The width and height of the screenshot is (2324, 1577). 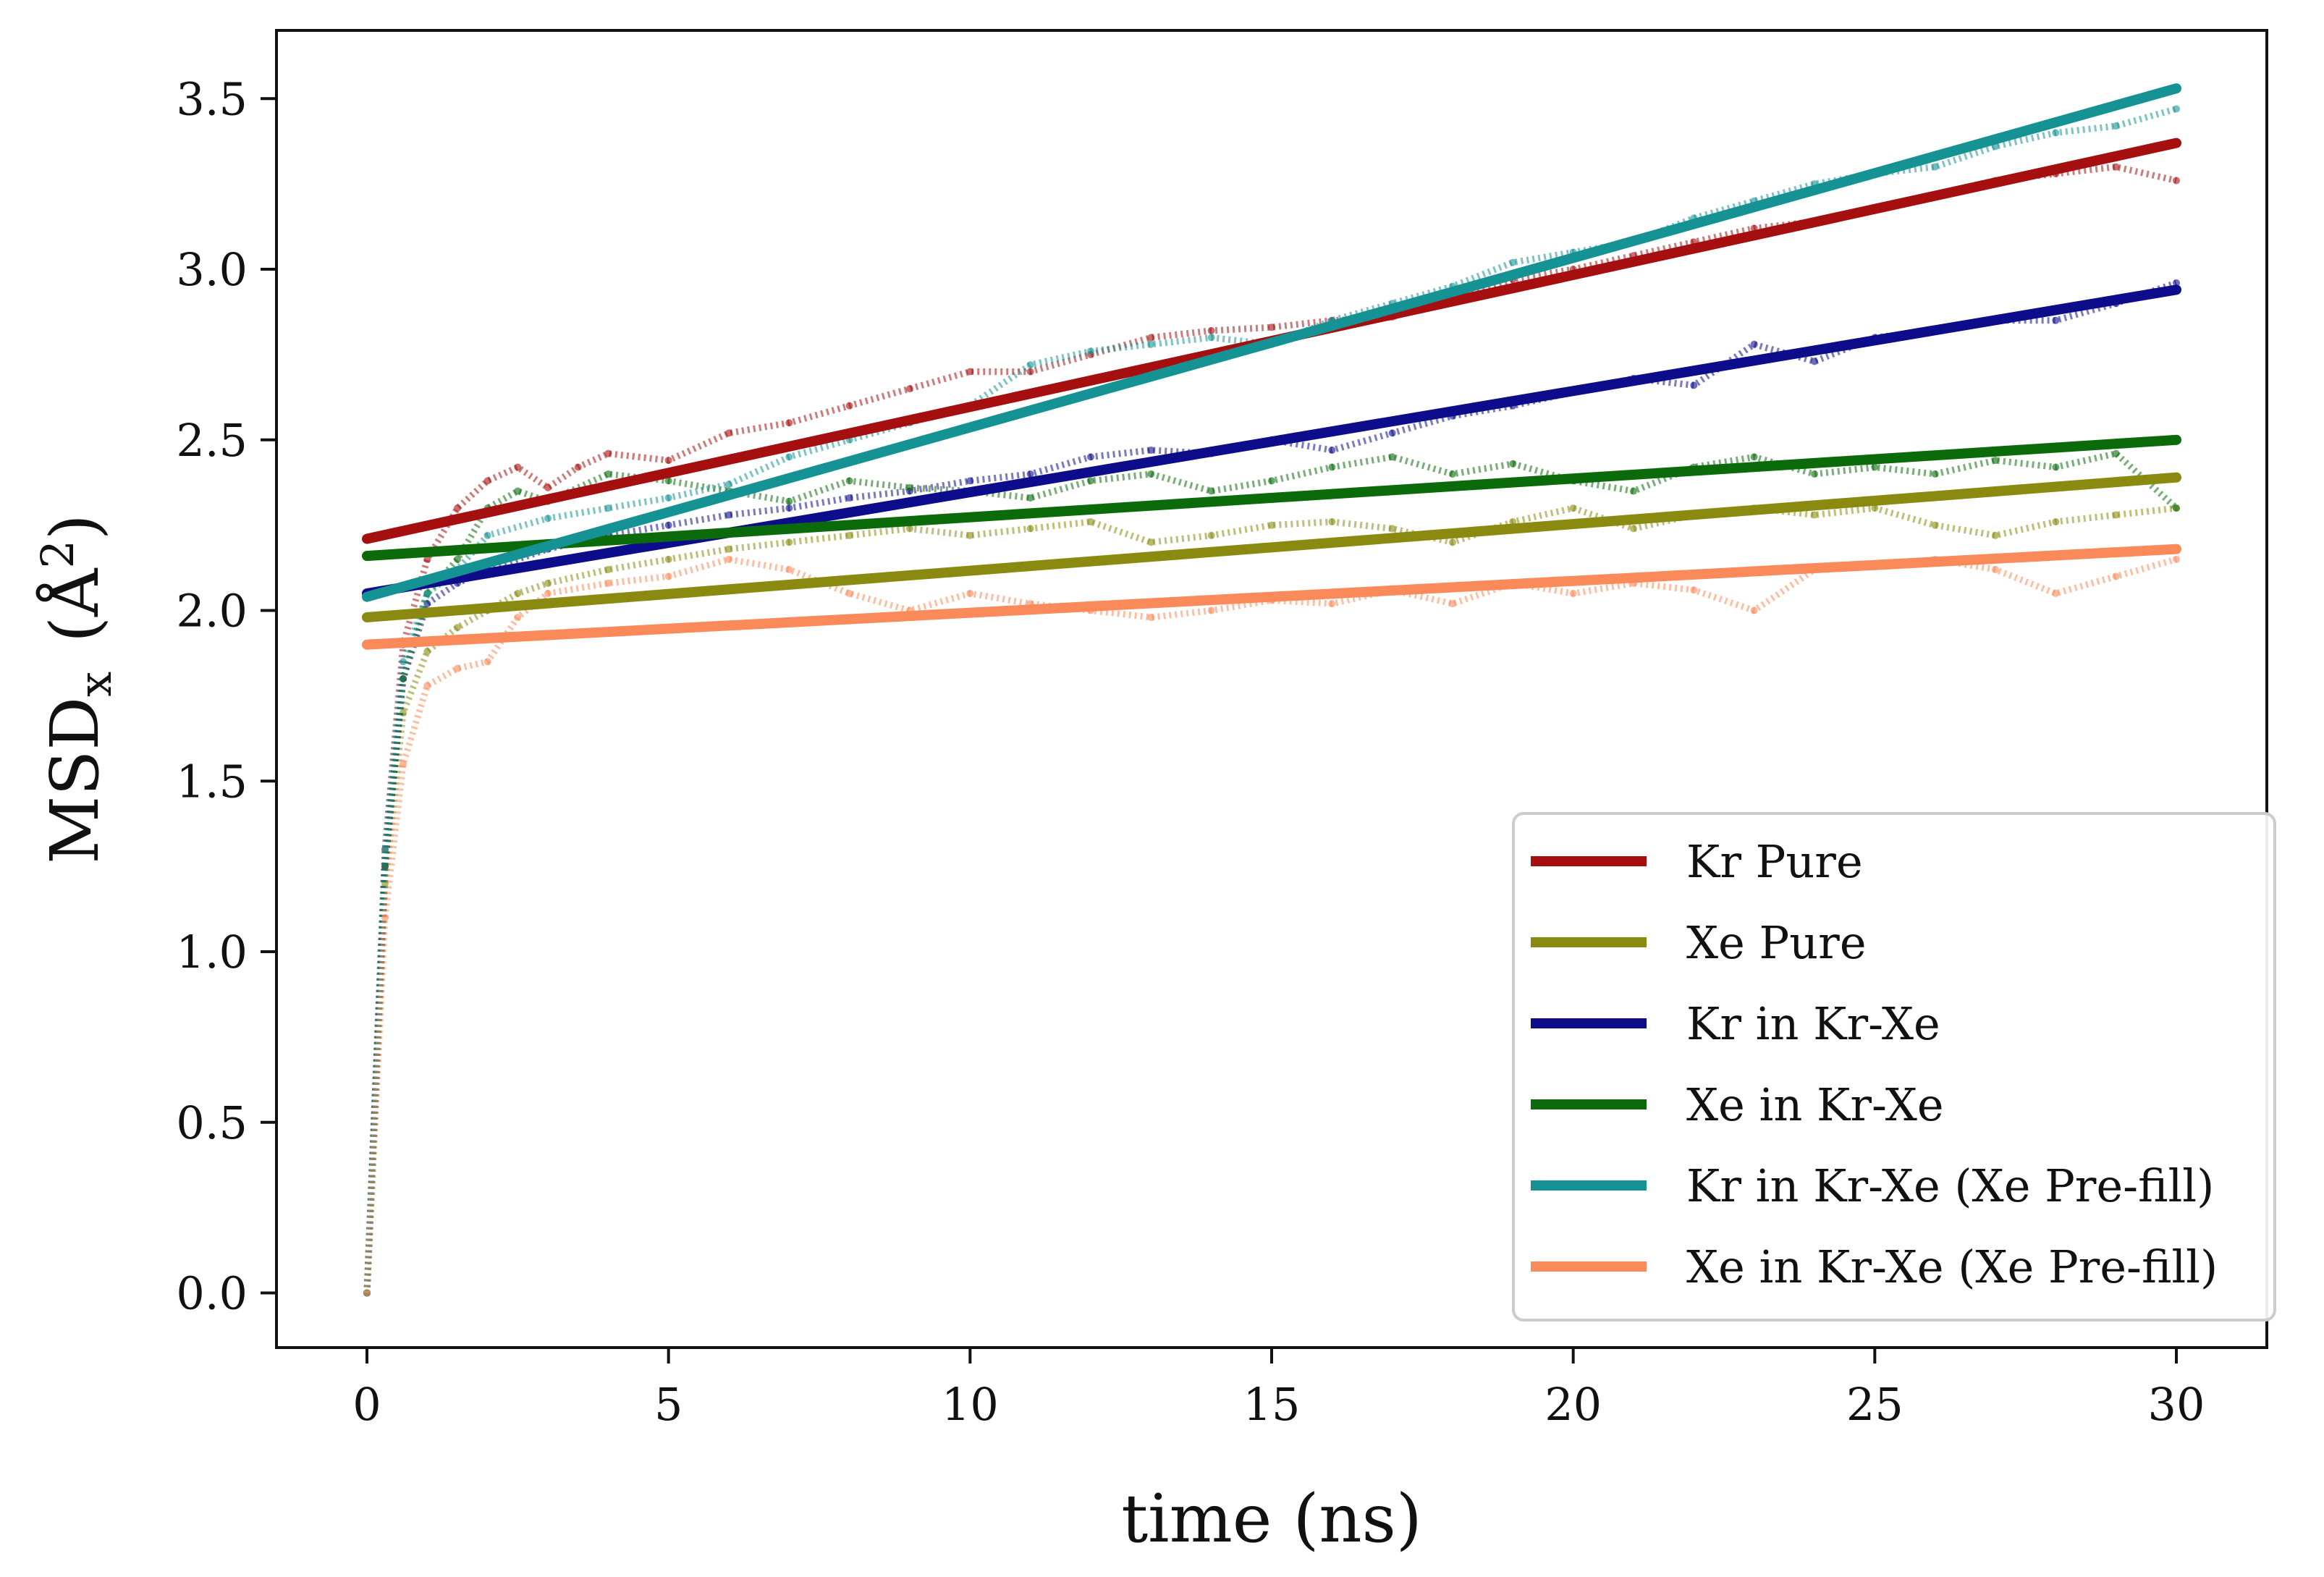 What do you see at coordinates (1775, 861) in the screenshot?
I see `legend-label-kr-pure: Kr Pure` at bounding box center [1775, 861].